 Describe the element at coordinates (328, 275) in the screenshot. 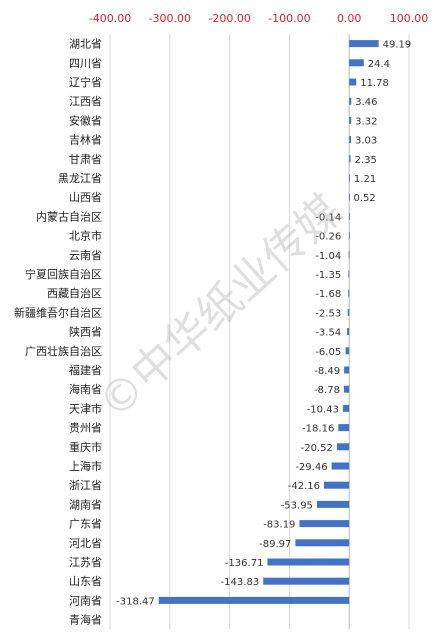

I see `data-label: -1.35` at that location.